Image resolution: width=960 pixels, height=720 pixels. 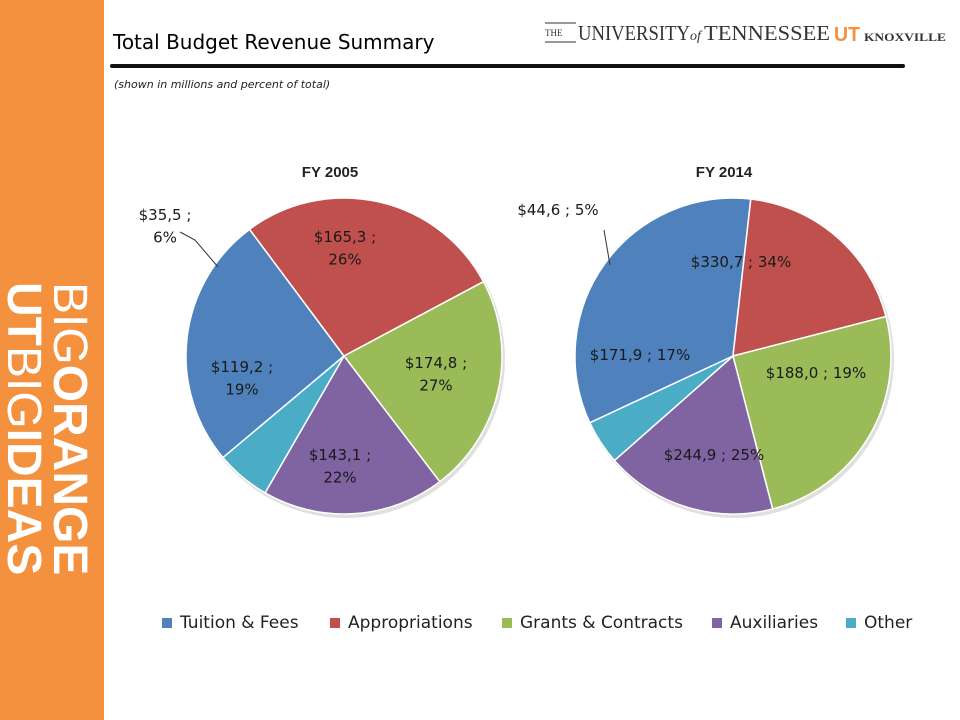 I want to click on logo-ut-mark: UT, so click(x=847, y=35).